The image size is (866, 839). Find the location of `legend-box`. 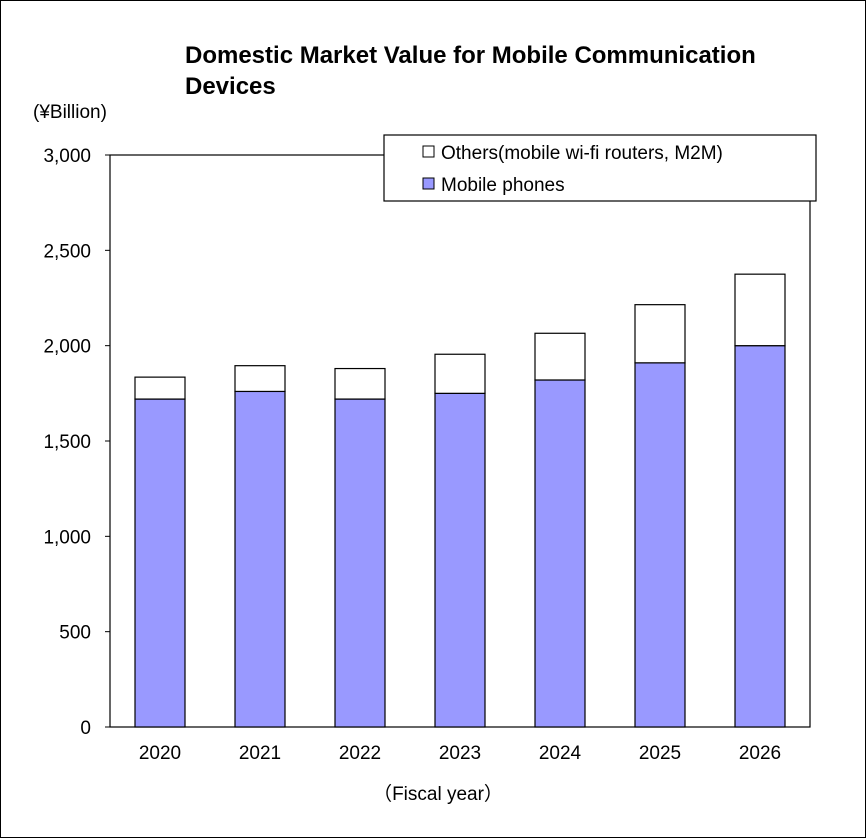

legend-box is located at coordinates (600, 168).